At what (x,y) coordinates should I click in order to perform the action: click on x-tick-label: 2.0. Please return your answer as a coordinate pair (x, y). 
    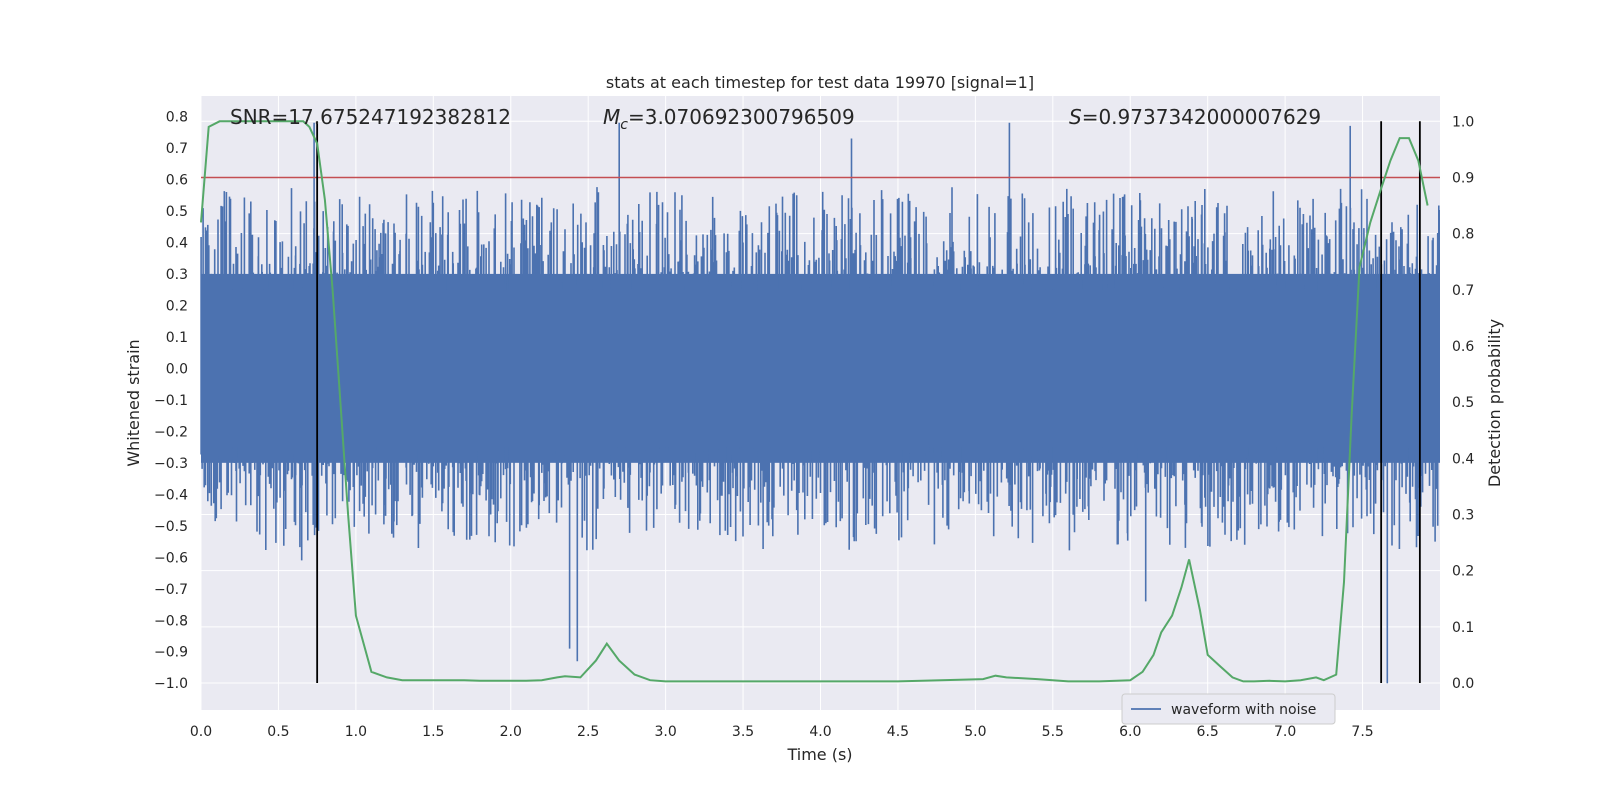
    Looking at the image, I should click on (511, 732).